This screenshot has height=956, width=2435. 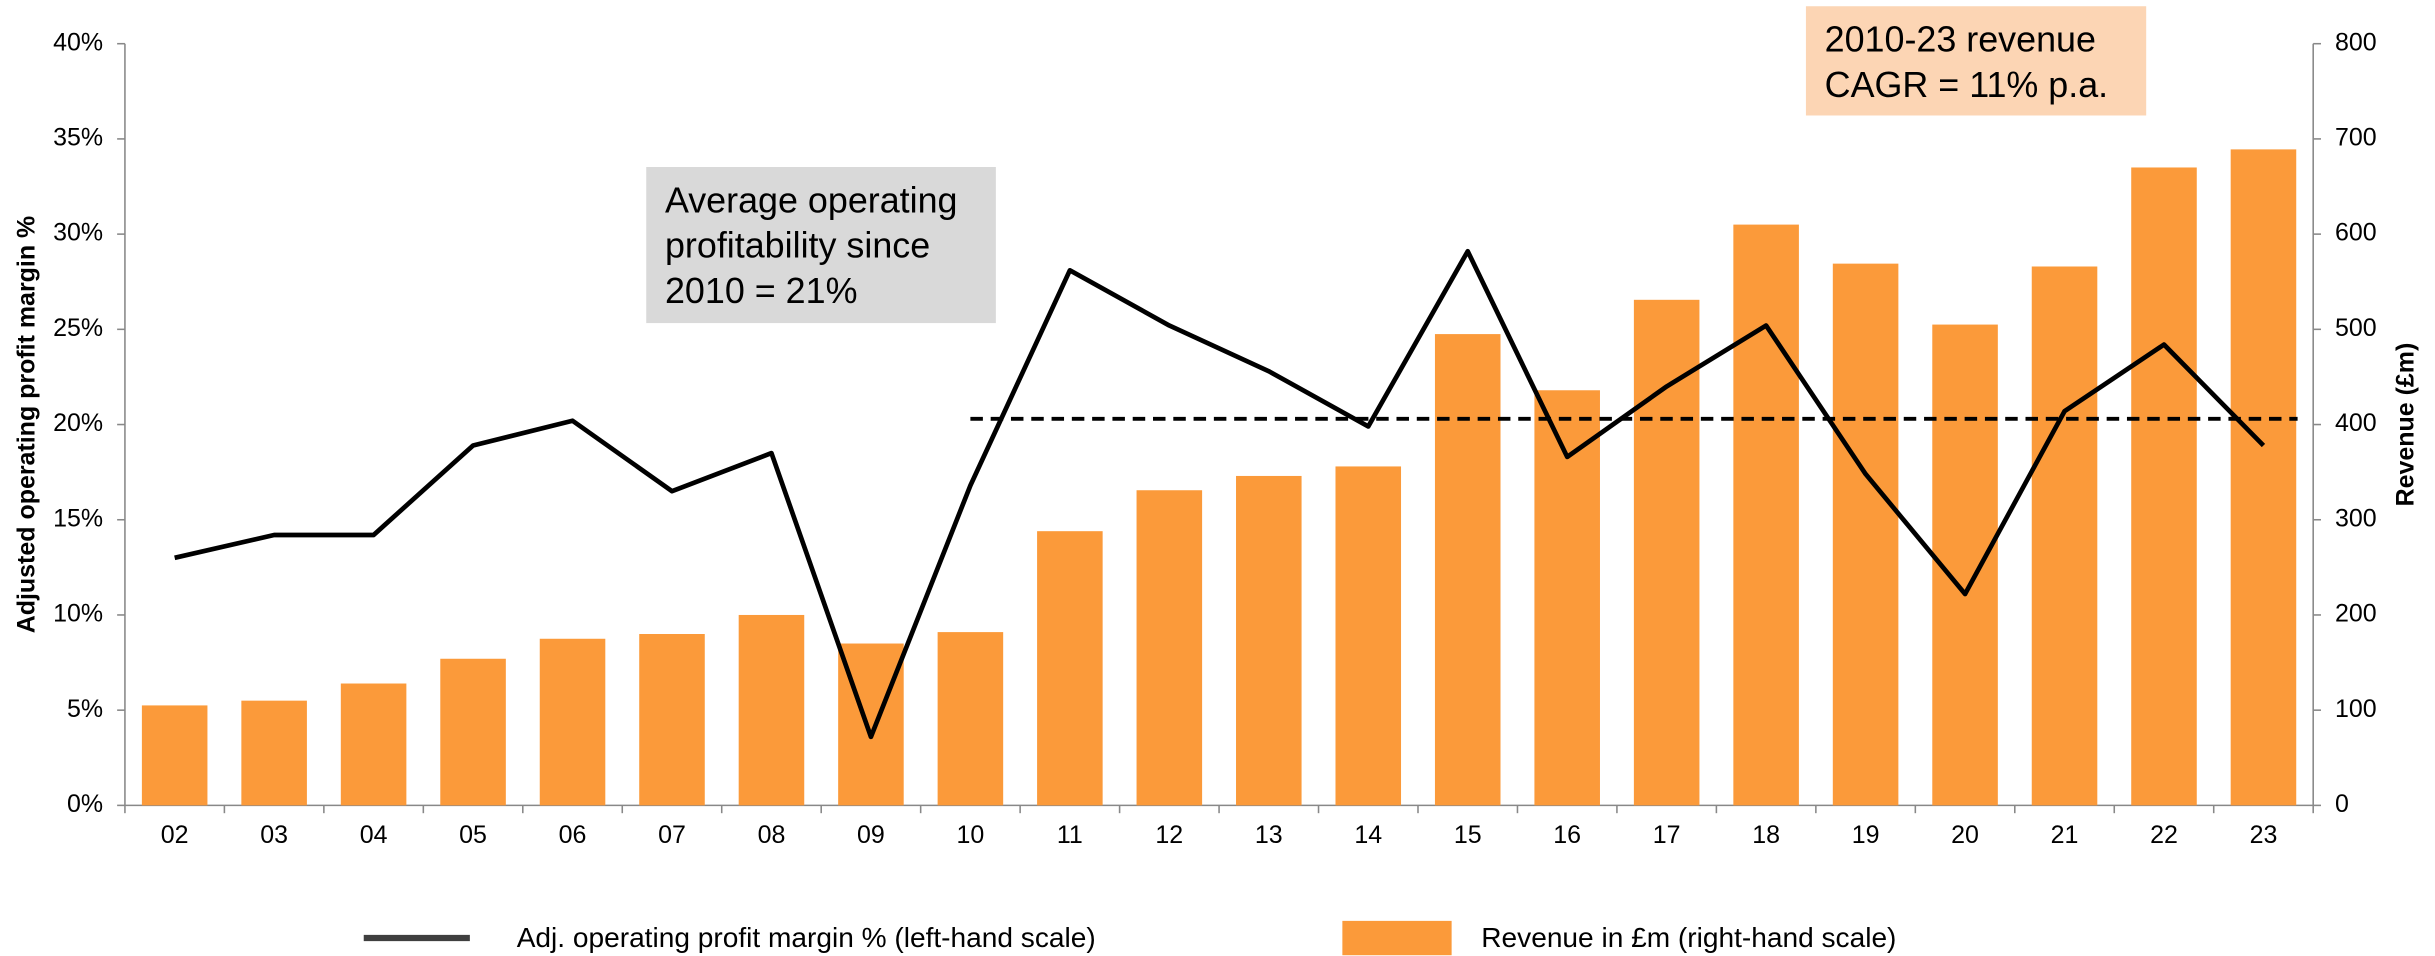 What do you see at coordinates (1269, 835) in the screenshot?
I see `x-tick-label: 13` at bounding box center [1269, 835].